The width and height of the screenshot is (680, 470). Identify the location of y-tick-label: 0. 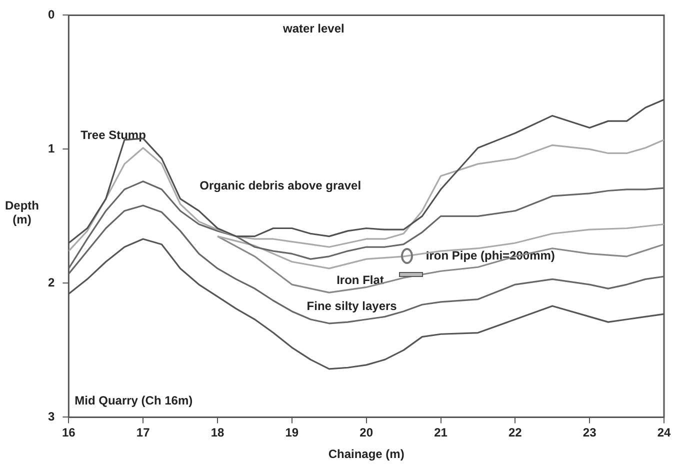
(51, 15).